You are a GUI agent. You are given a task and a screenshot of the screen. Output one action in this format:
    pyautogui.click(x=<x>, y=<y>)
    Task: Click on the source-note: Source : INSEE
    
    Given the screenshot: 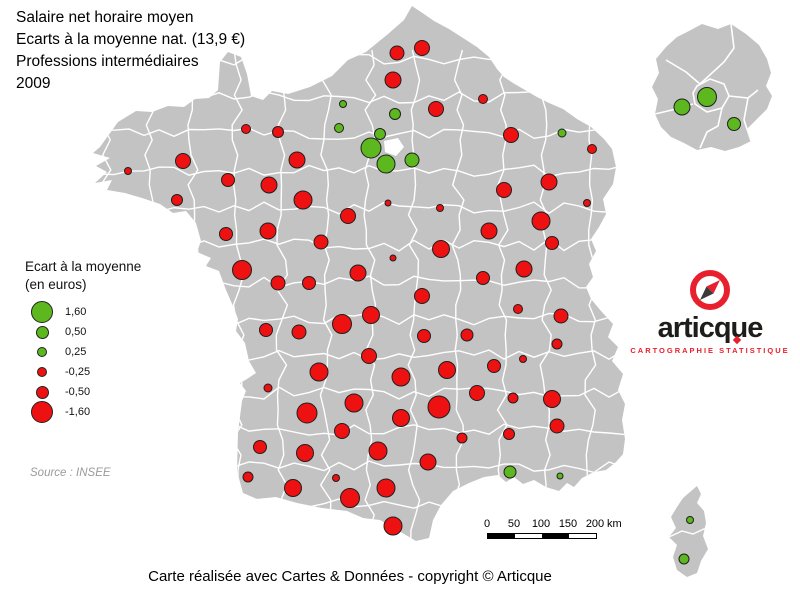 What is the action you would take?
    pyautogui.click(x=70, y=473)
    